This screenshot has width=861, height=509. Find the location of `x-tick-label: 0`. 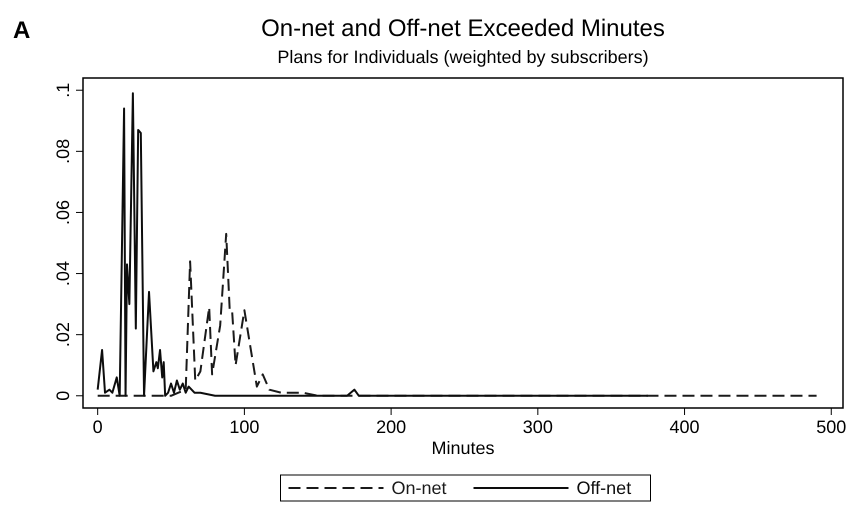

x-tick-label: 0 is located at coordinates (97, 427).